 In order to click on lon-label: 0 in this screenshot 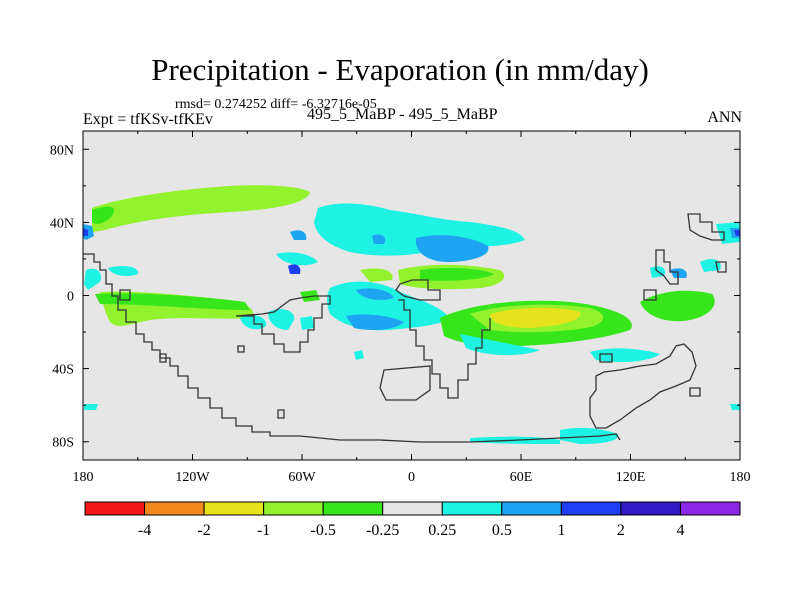, I will do `click(411, 477)`.